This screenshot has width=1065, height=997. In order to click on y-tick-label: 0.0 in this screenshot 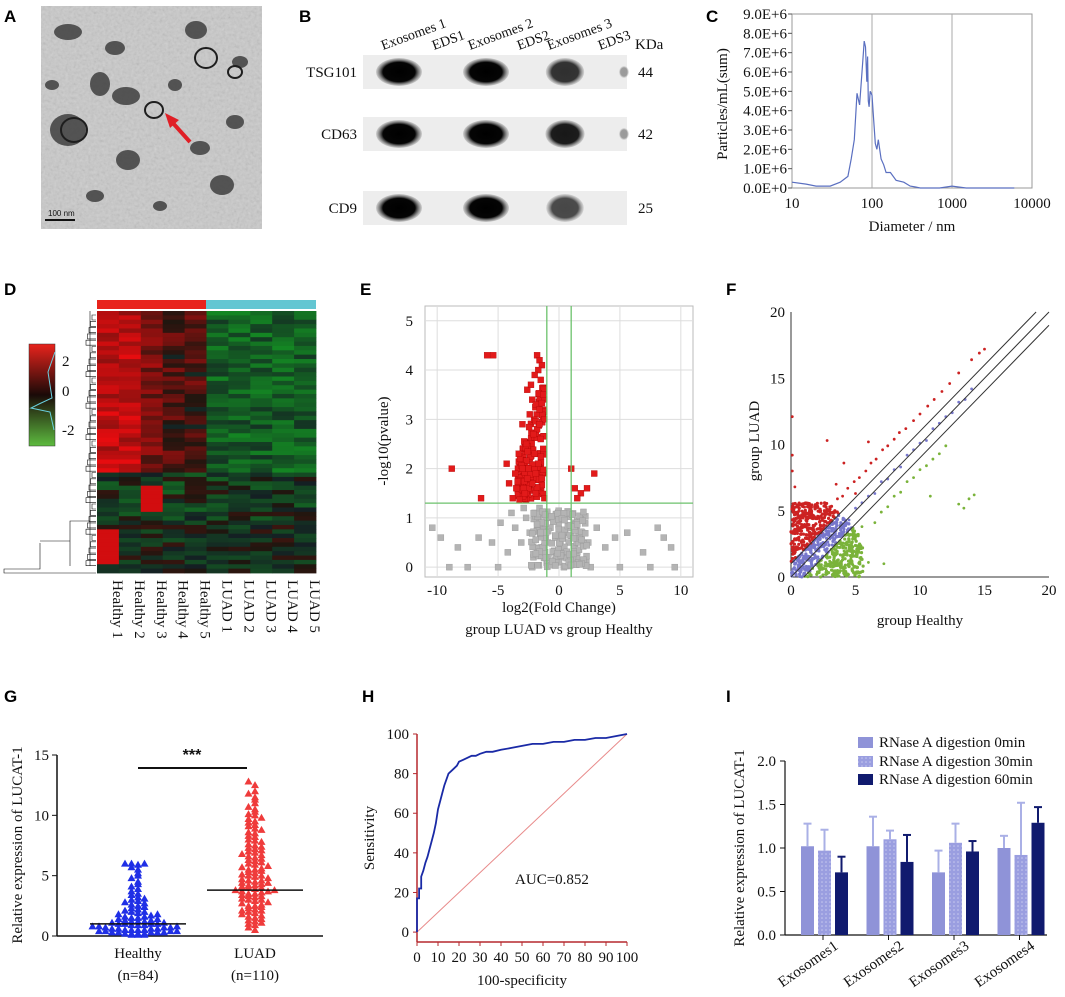, I will do `click(766, 936)`.